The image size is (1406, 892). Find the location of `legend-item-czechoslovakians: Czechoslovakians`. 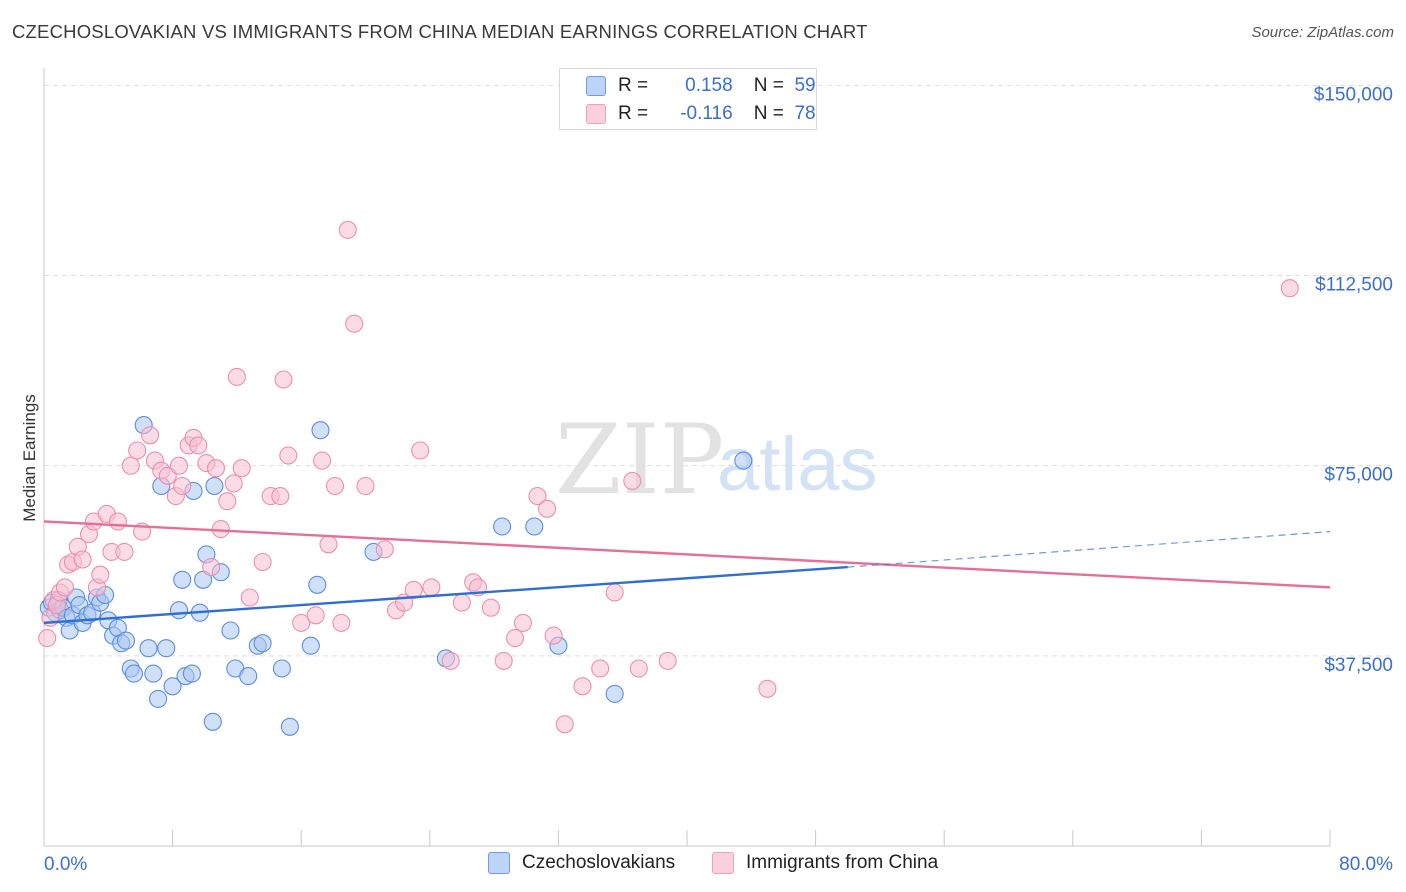

legend-item-czechoslovakians: Czechoslovakians is located at coordinates (581, 863).